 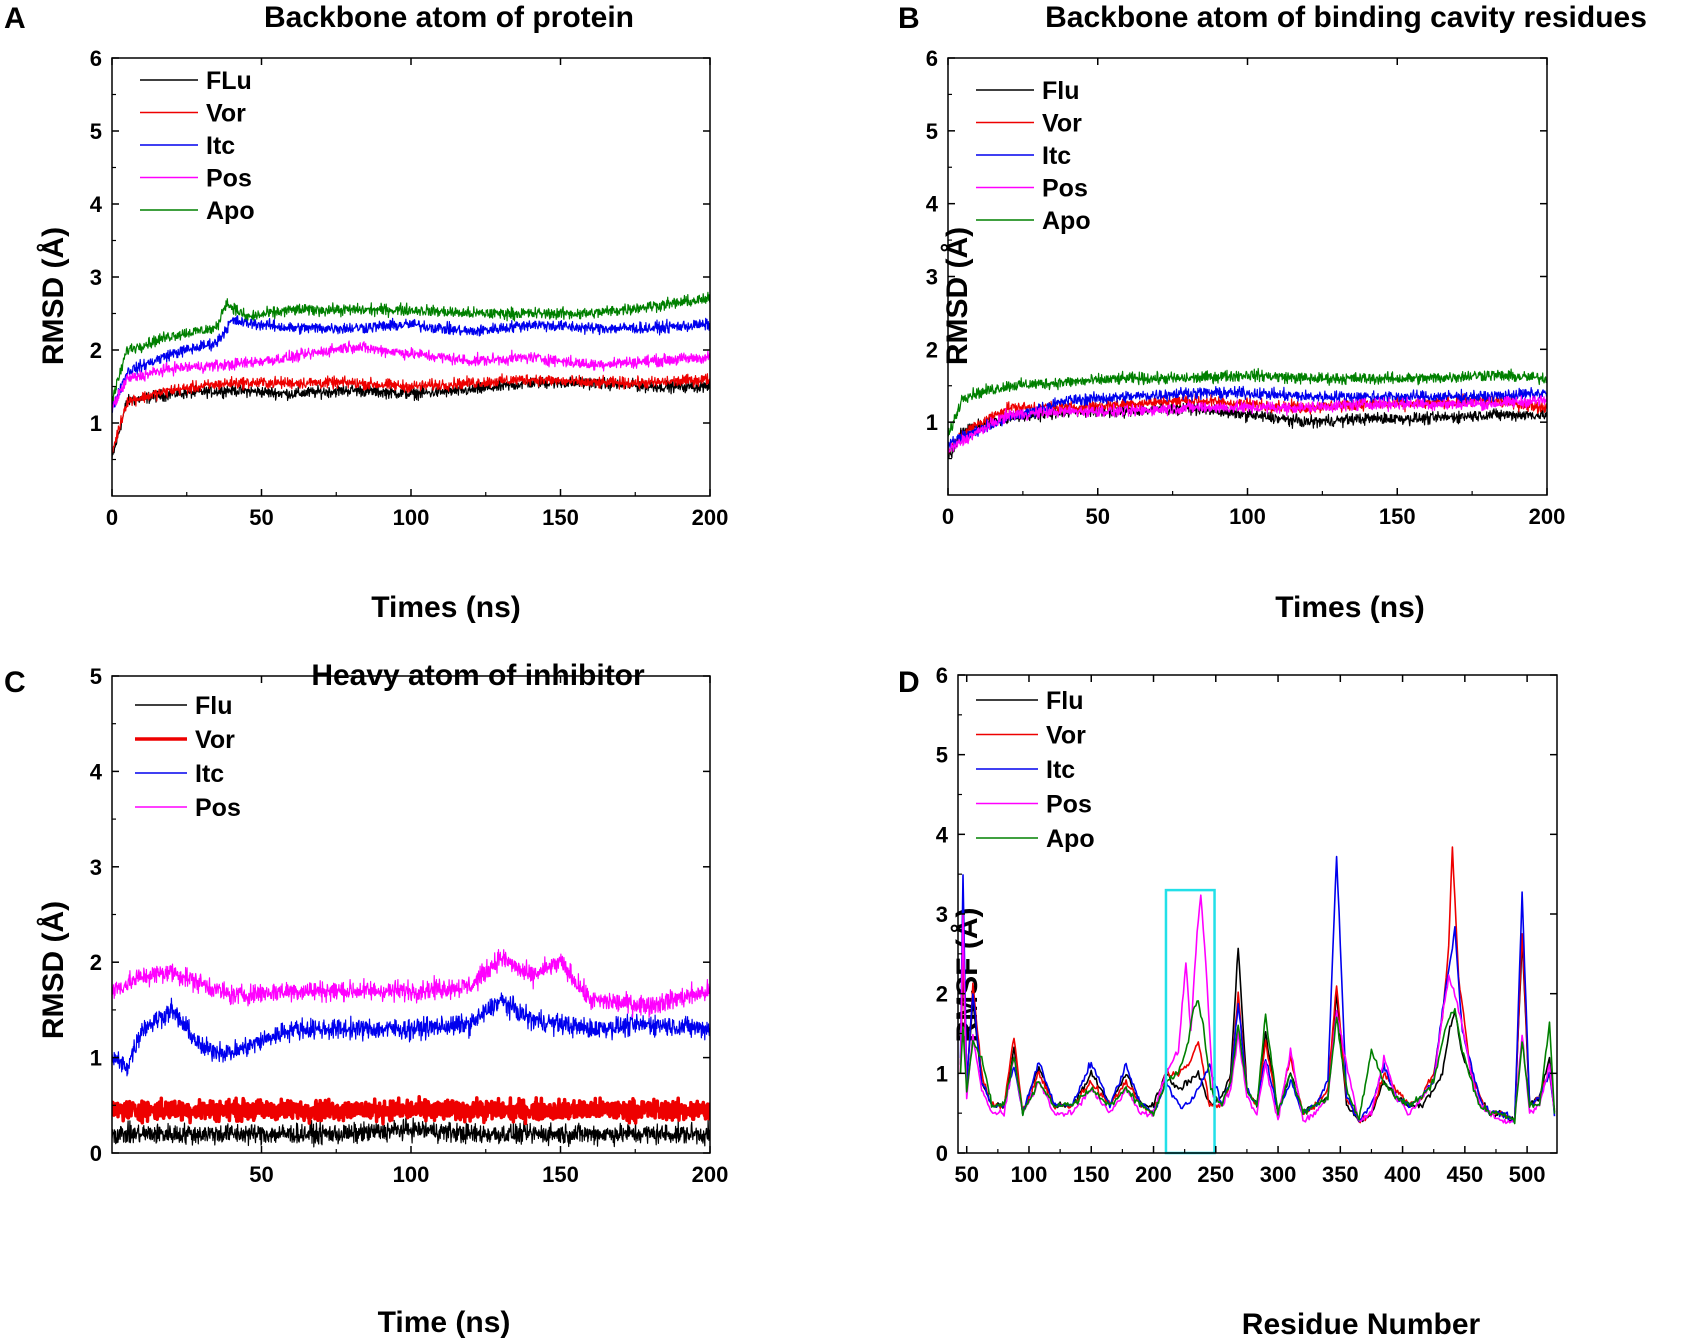 I want to click on panel-b-series-group, so click(x=1247, y=413).